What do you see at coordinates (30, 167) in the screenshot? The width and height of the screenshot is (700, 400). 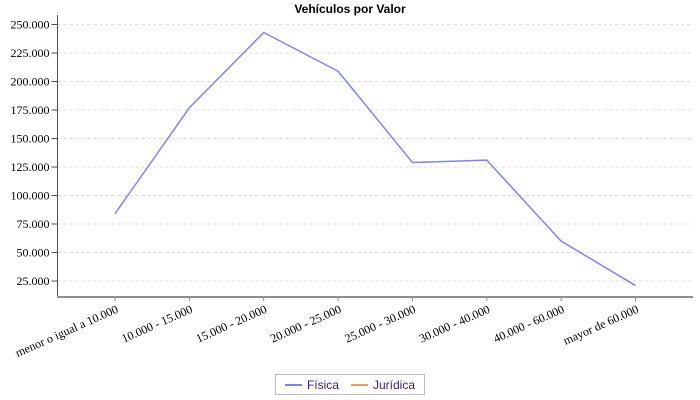 I see `y-axis-tick-label: 125.000` at bounding box center [30, 167].